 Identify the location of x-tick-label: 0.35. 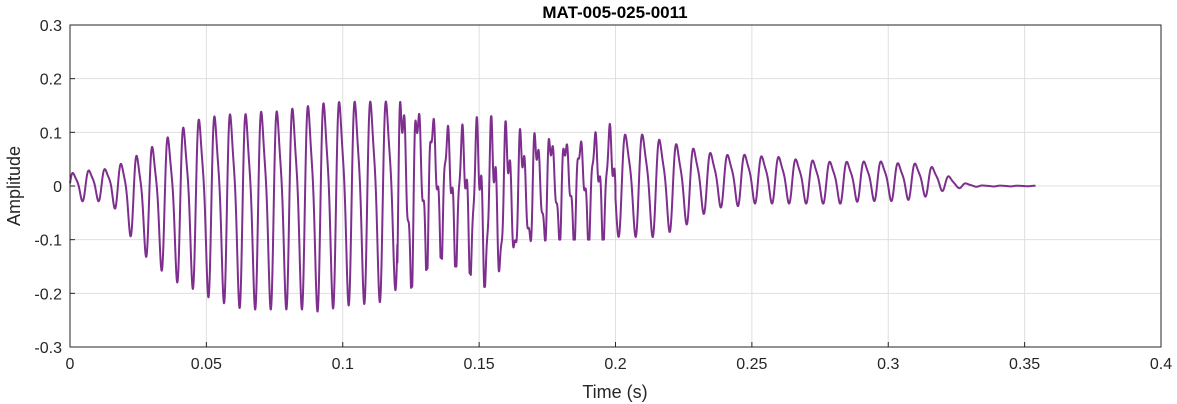
(1024, 364).